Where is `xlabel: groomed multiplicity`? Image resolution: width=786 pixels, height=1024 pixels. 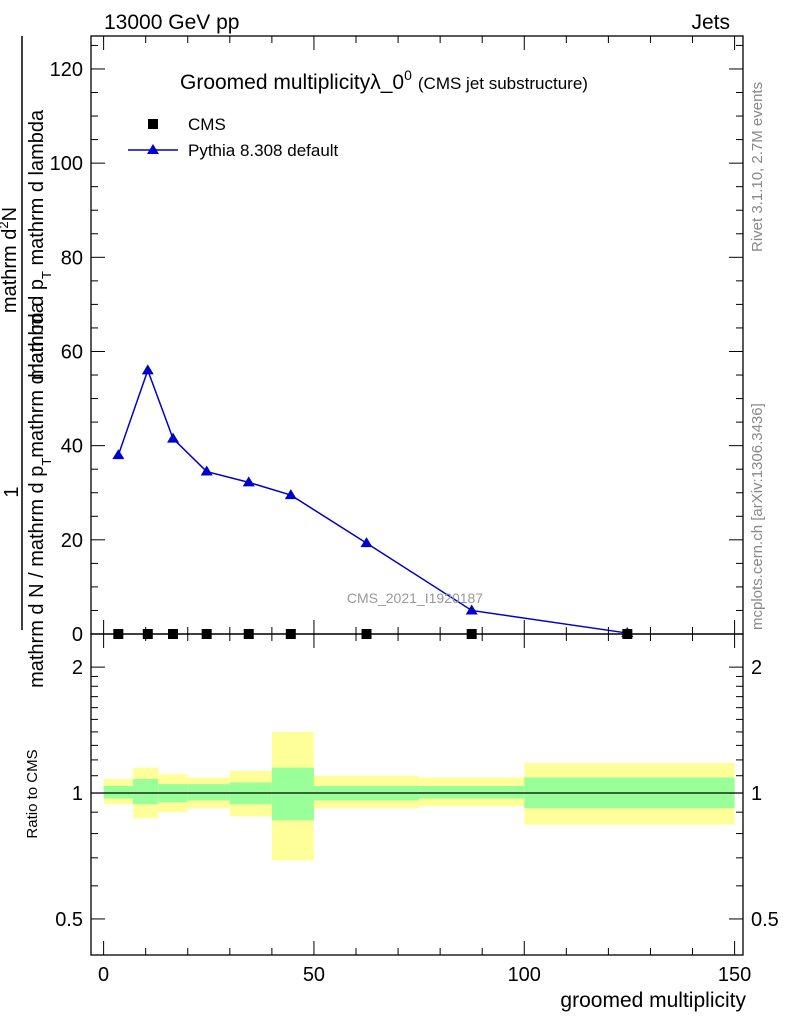 xlabel: groomed multiplicity is located at coordinates (653, 1000).